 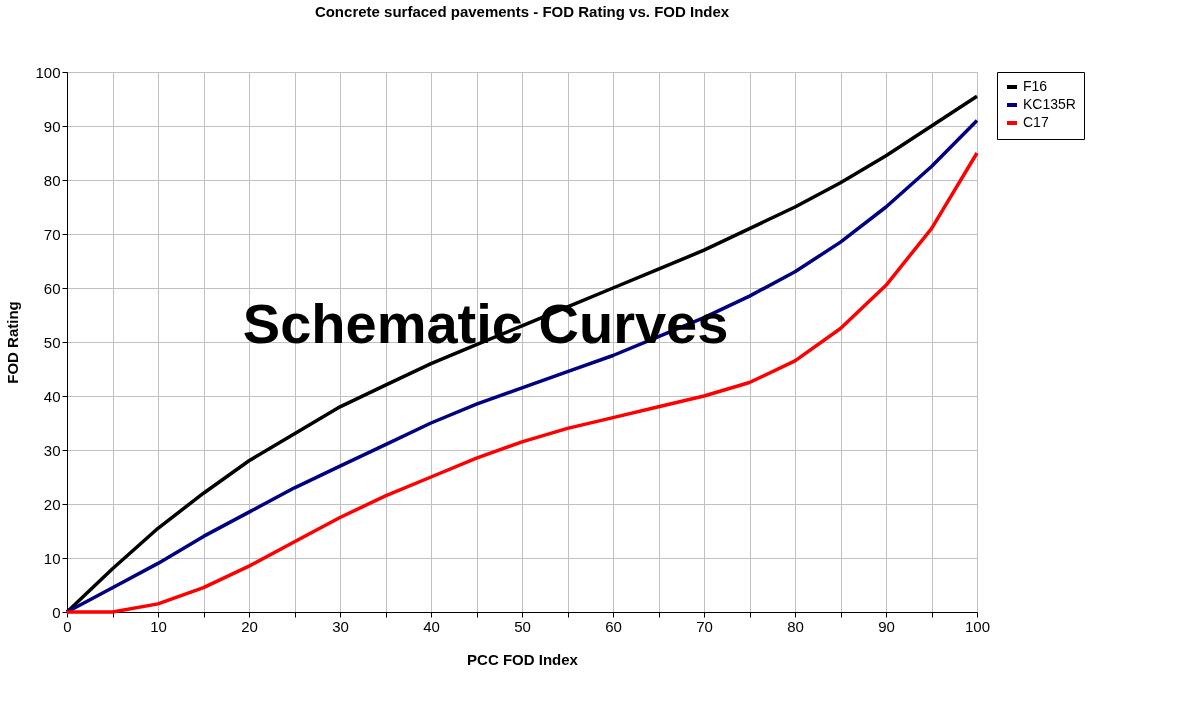 What do you see at coordinates (13, 342) in the screenshot?
I see `y-axis-title: FOD Rating` at bounding box center [13, 342].